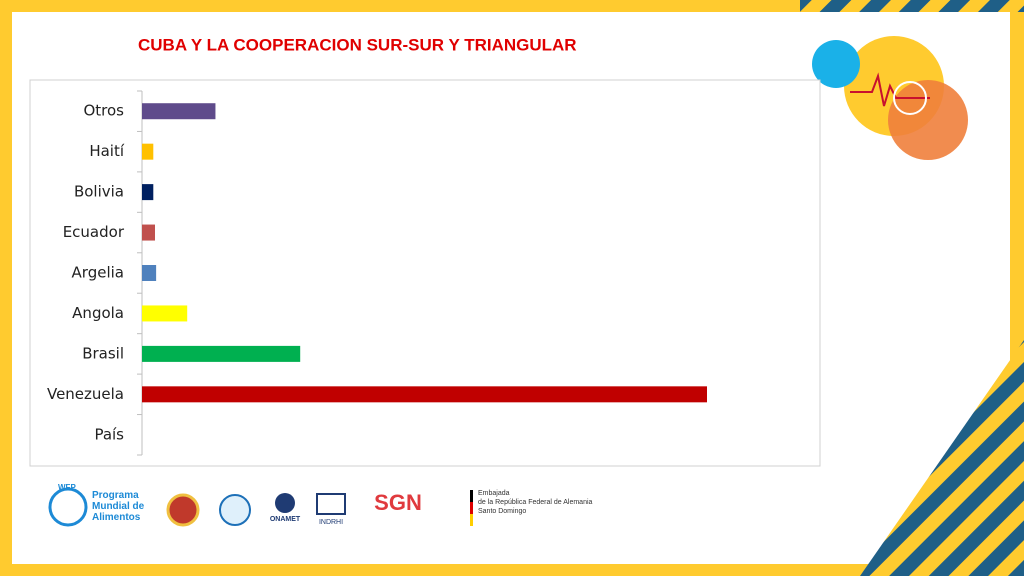 The image size is (1024, 581). Describe the element at coordinates (107, 151) in the screenshot. I see `y-tick-label: Haití` at that location.